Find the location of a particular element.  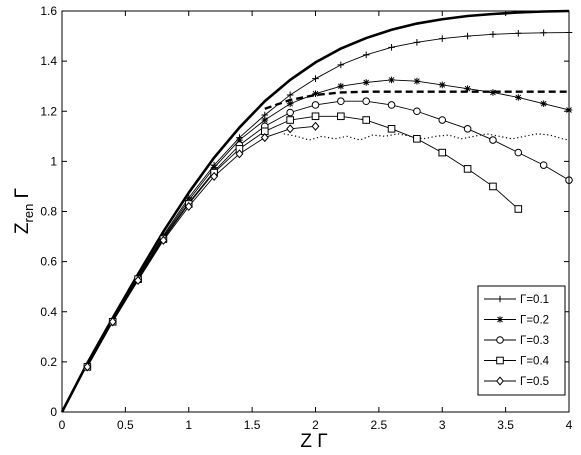

legend: Γ=0.1 Γ=0.2 Γ=0.3 Γ=0.4 Γ=0.5 is located at coordinates (521, 340).